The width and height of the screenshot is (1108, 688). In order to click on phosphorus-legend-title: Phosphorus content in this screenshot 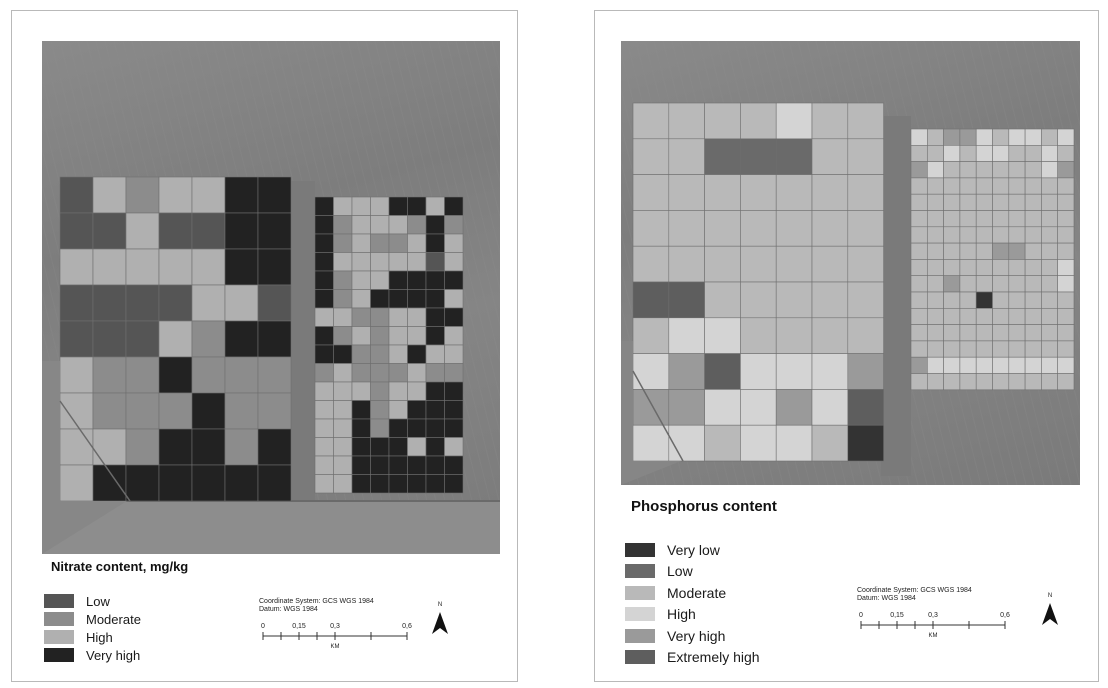, I will do `click(704, 506)`.